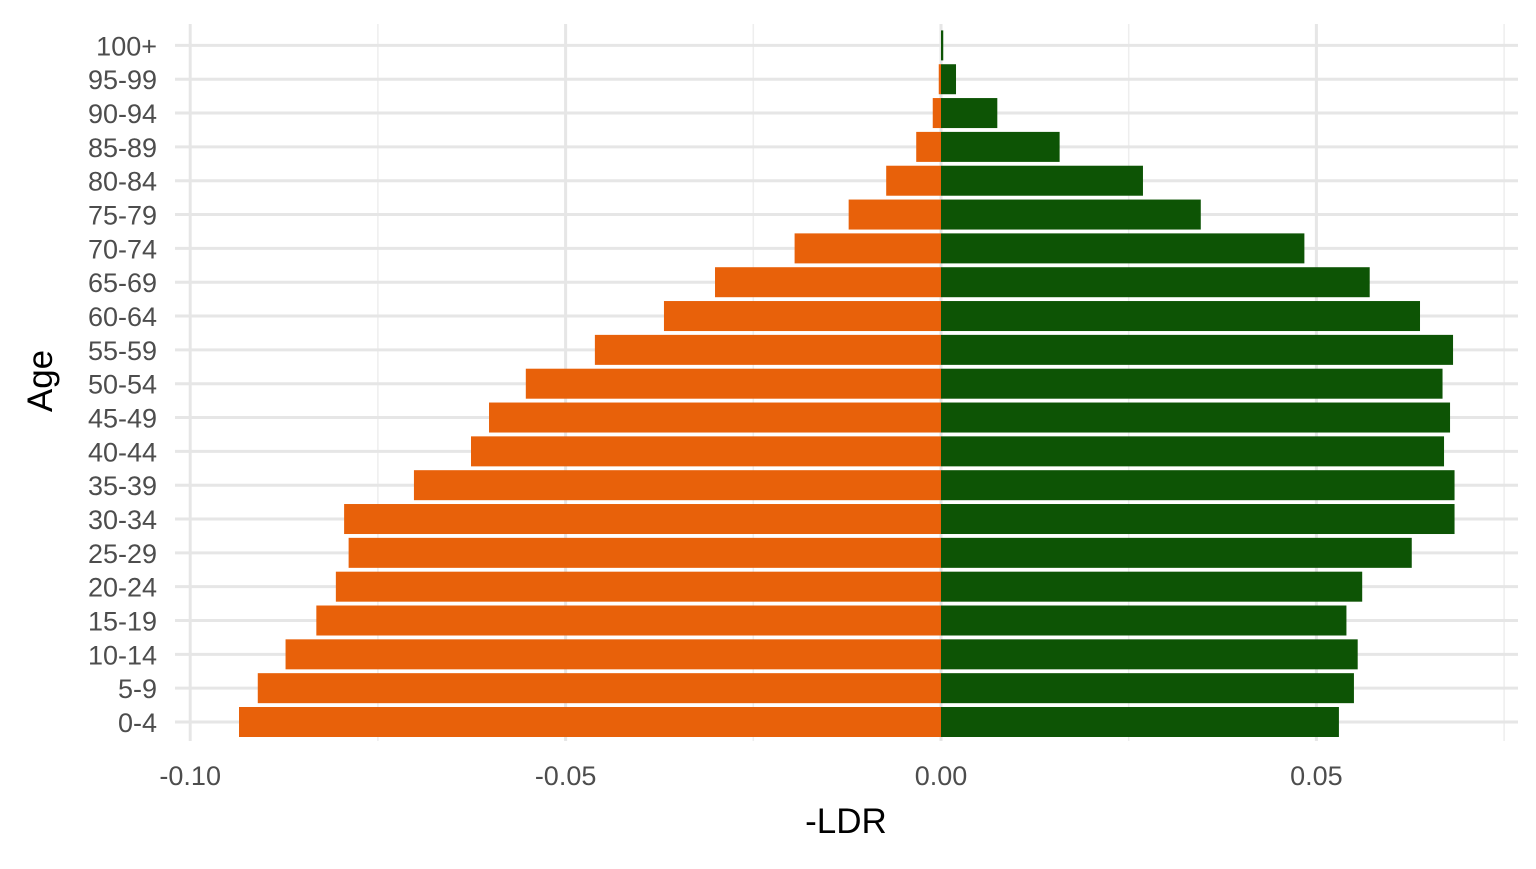  Describe the element at coordinates (122, 249) in the screenshot. I see `y-tick-label: 70-74` at that location.